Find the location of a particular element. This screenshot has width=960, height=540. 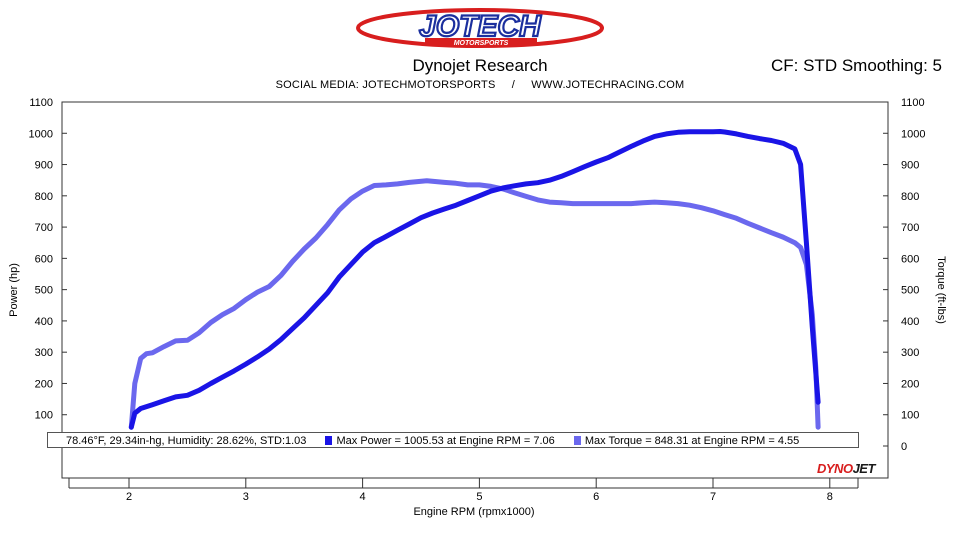

y2-tick-label-200: 200 is located at coordinates (910, 384).